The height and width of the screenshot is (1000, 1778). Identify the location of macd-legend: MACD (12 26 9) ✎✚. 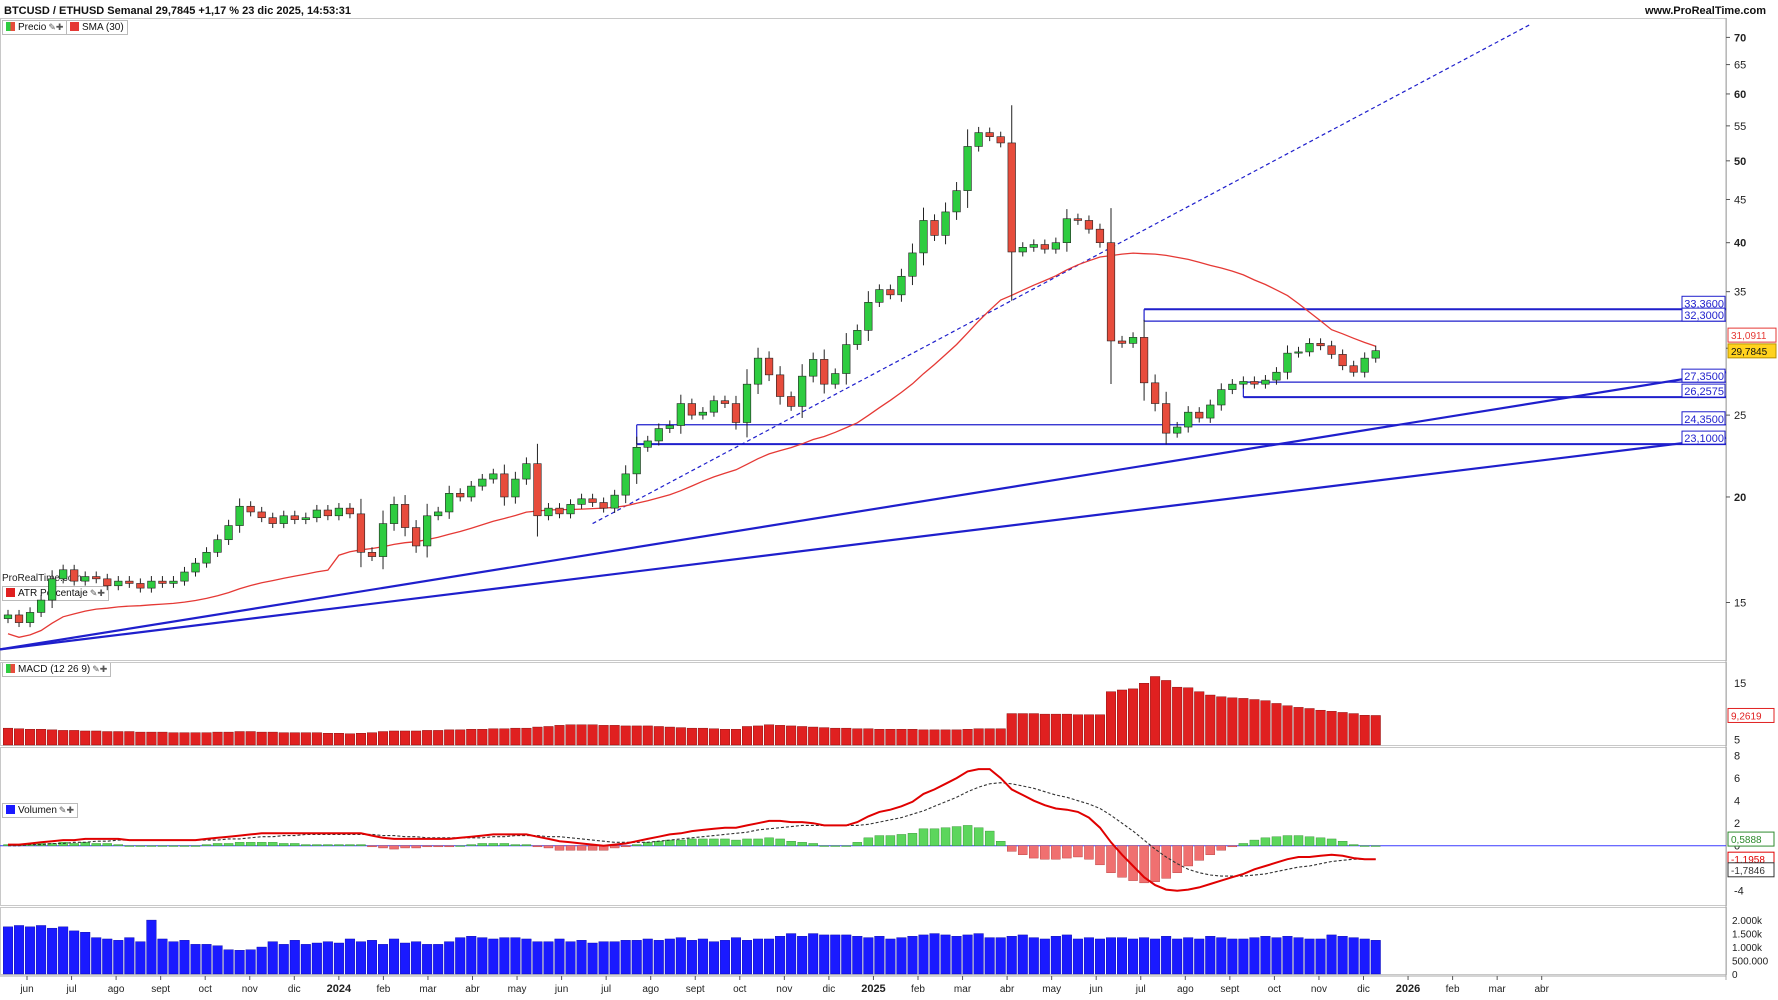
(57, 669).